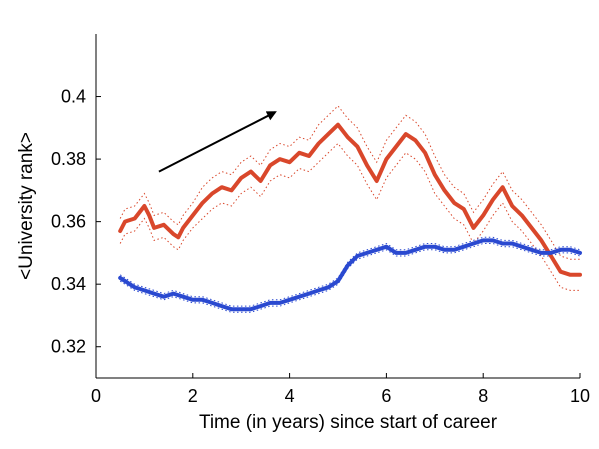 The image size is (599, 449). Describe the element at coordinates (340, 389) in the screenshot. I see `x-ticks: 0 2 4 6 8 10` at that location.